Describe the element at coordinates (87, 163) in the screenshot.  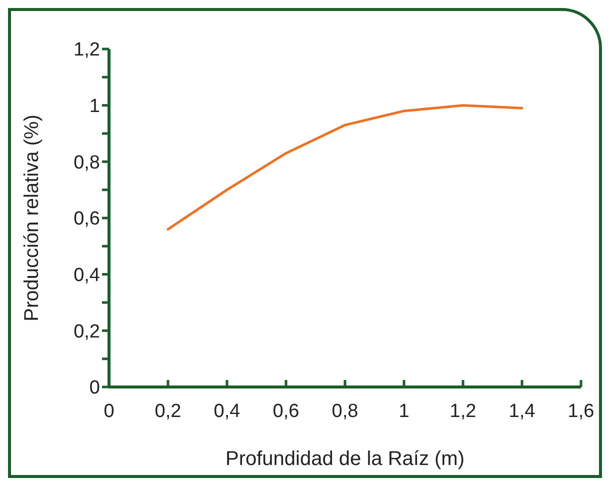
I see `y-tick-label: 0,8` at that location.